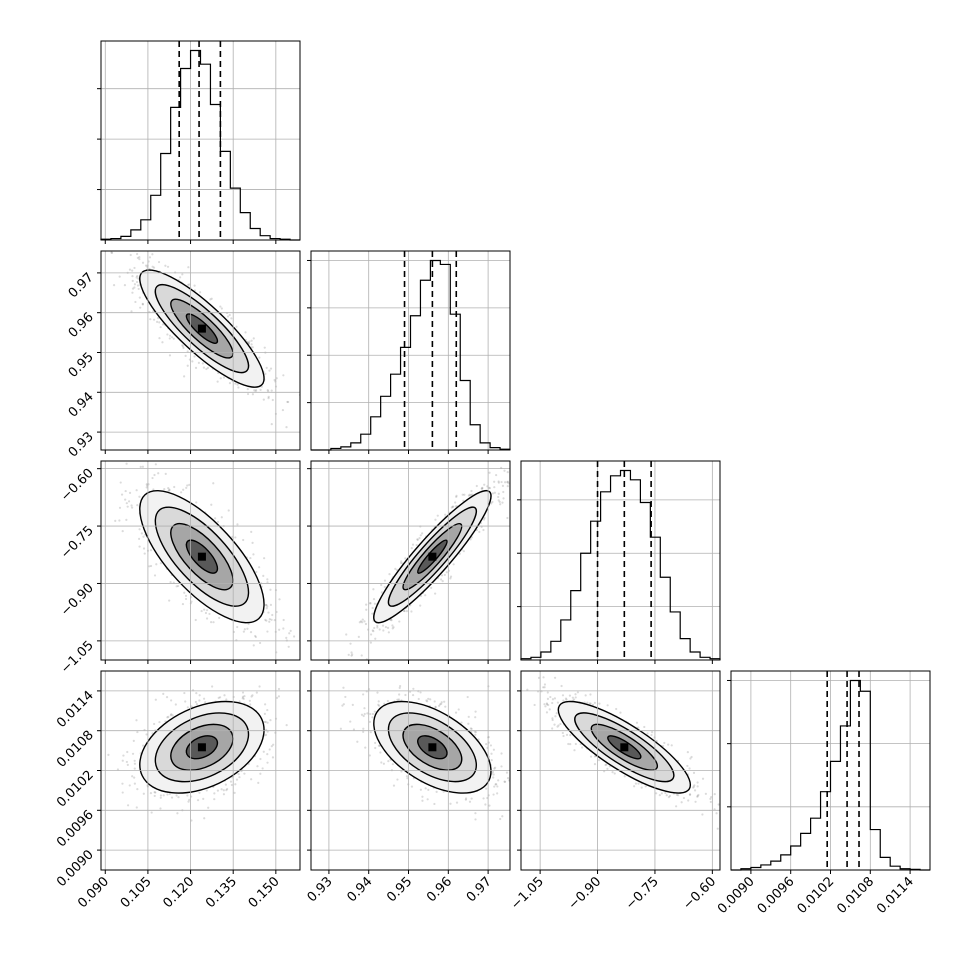 The height and width of the screenshot is (970, 970). What do you see at coordinates (776, 895) in the screenshot?
I see `x-tick-label: 0.0096` at bounding box center [776, 895].